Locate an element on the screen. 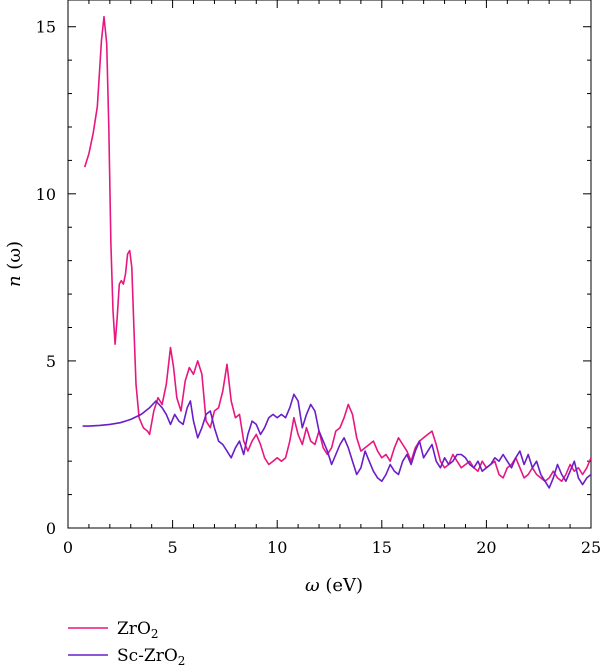 The width and height of the screenshot is (600, 668). y-tick-label: 5 is located at coordinates (51, 361).